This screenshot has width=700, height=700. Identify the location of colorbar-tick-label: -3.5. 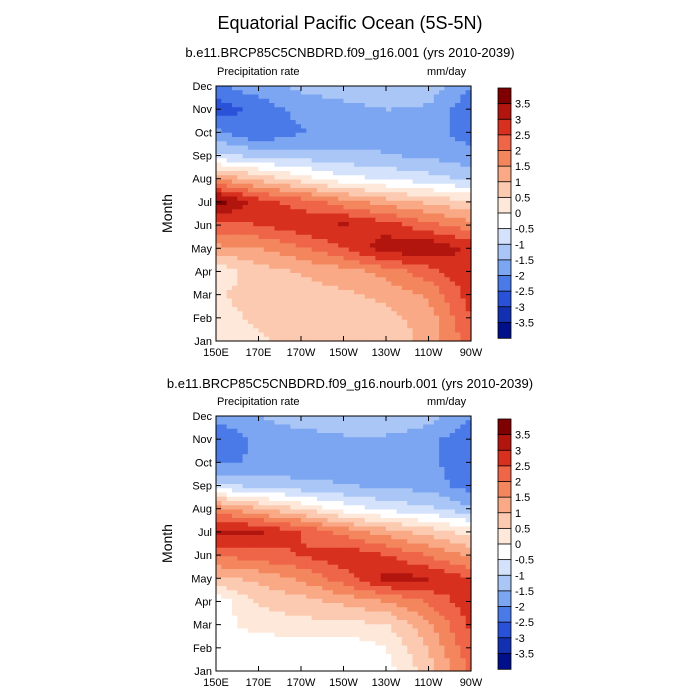
(524, 323).